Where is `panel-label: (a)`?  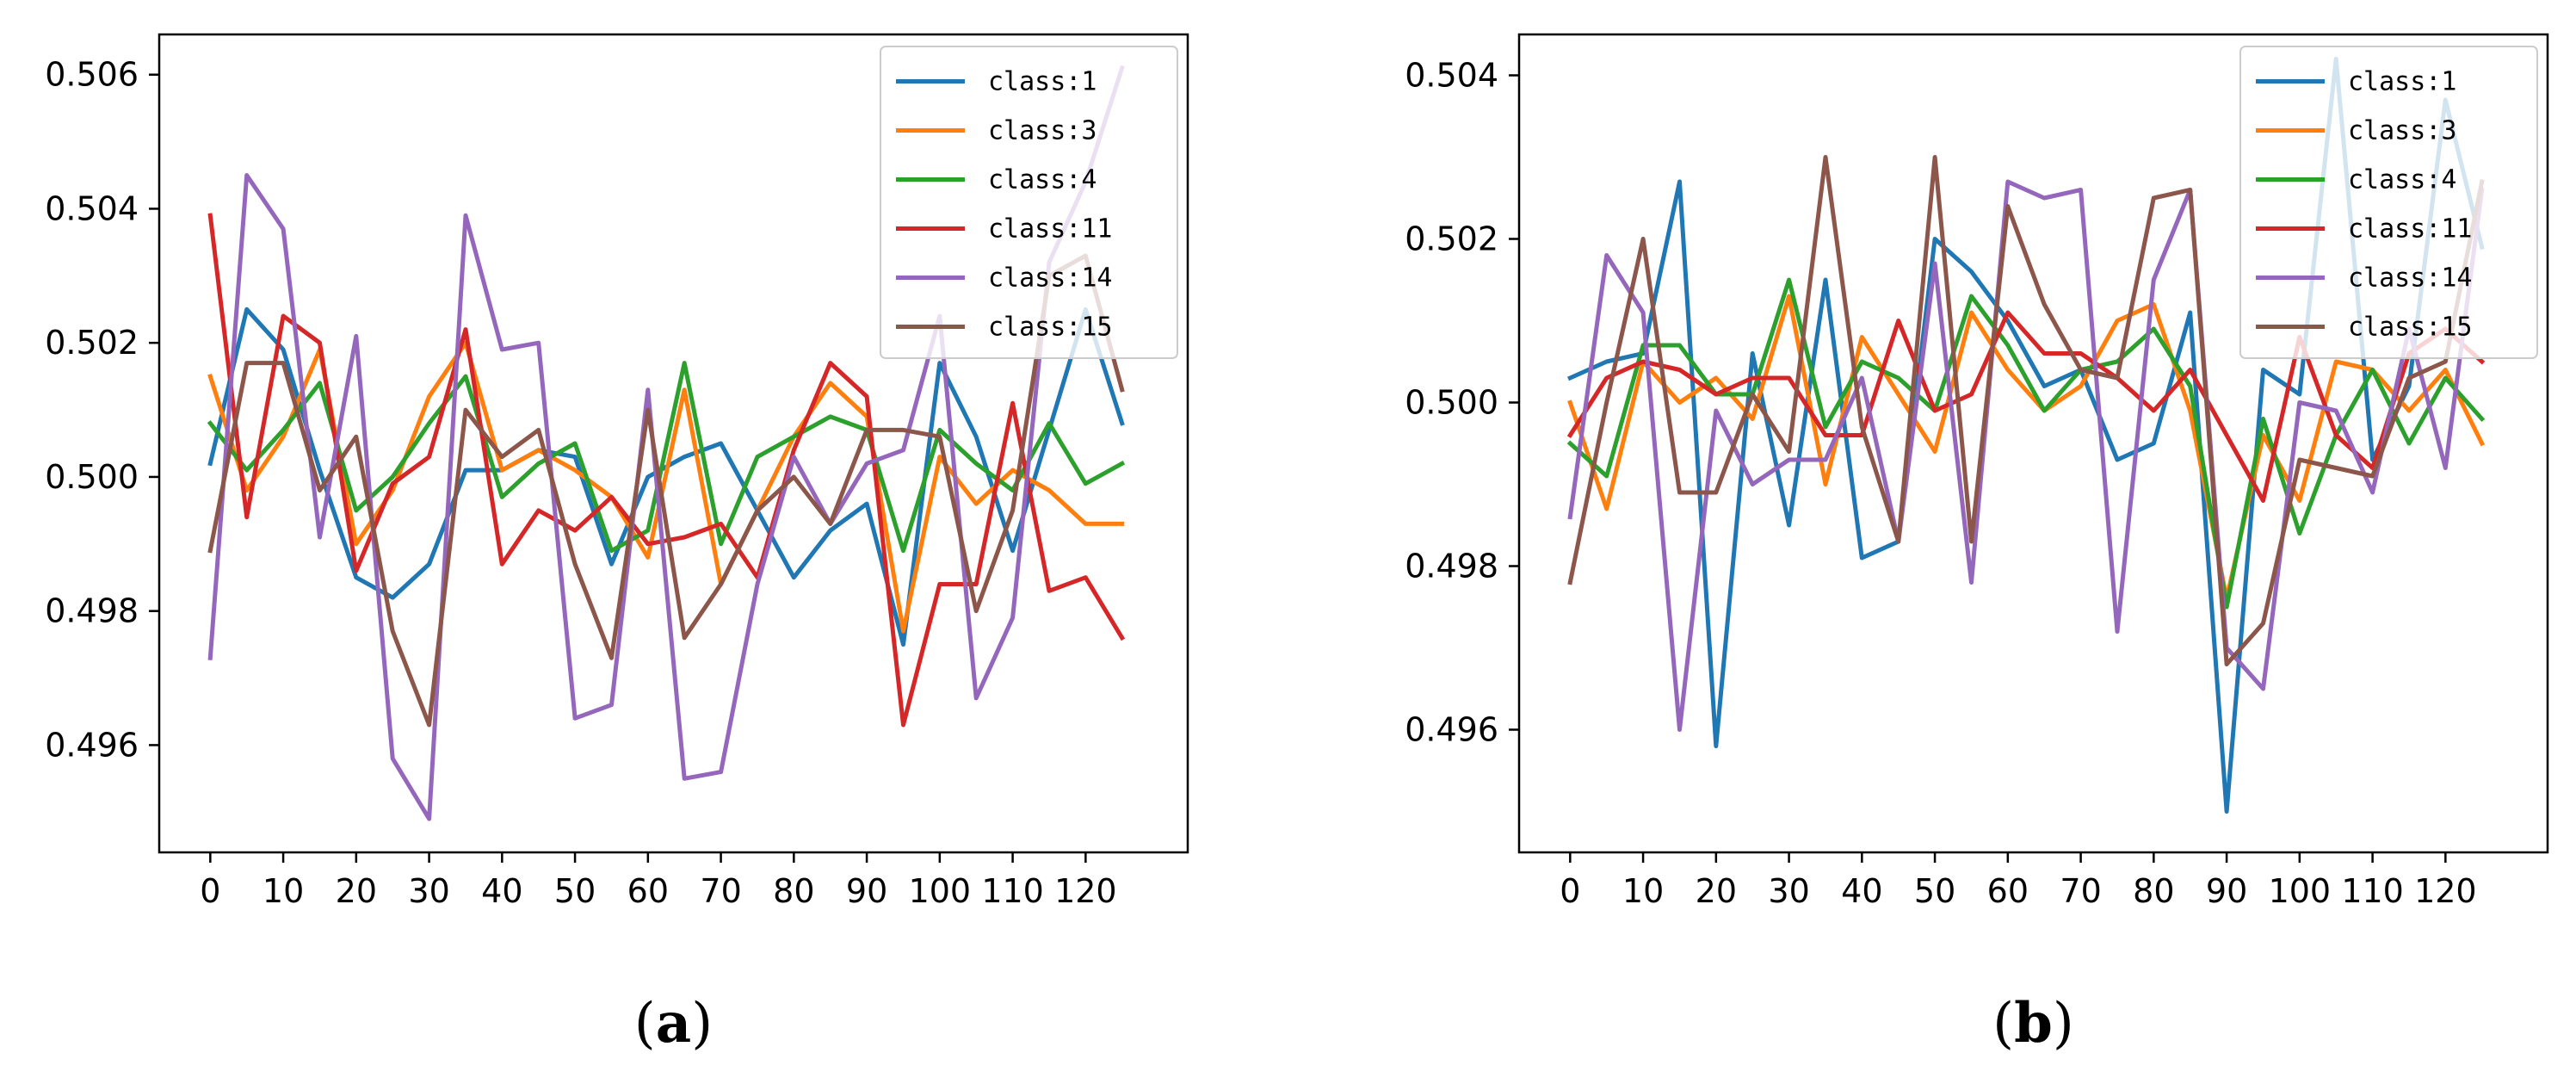
panel-label: (a) is located at coordinates (673, 1023).